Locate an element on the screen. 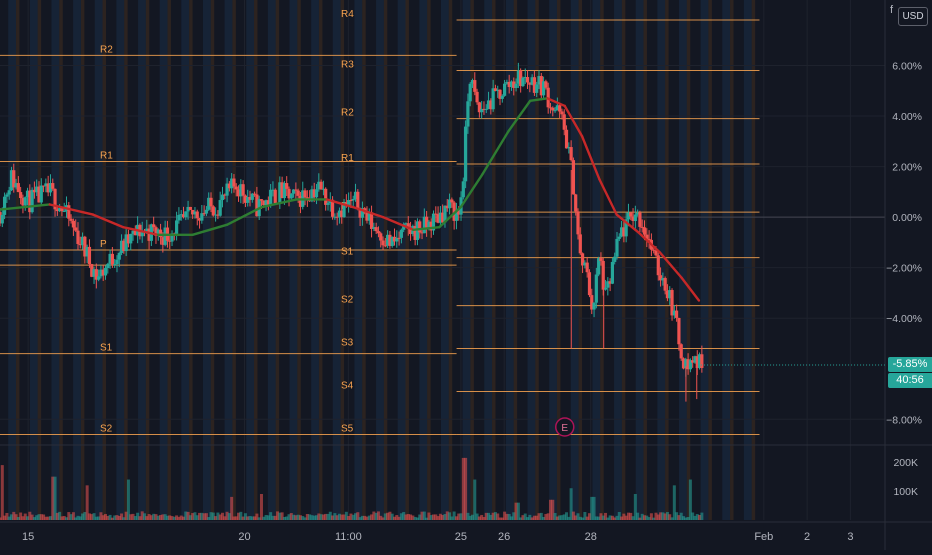 Image resolution: width=932 pixels, height=555 pixels. time-axis-label: 2 is located at coordinates (807, 537).